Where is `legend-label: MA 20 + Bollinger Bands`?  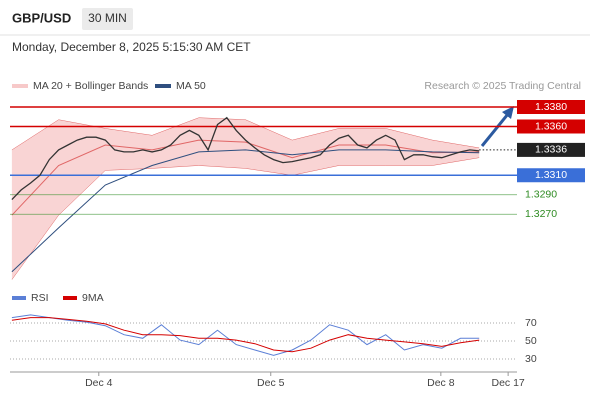 legend-label: MA 20 + Bollinger Bands is located at coordinates (90, 86).